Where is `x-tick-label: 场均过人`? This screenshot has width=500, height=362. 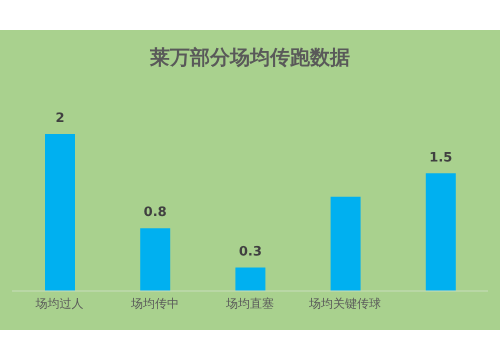 x-tick-label: 场均过人 is located at coordinates (59, 303).